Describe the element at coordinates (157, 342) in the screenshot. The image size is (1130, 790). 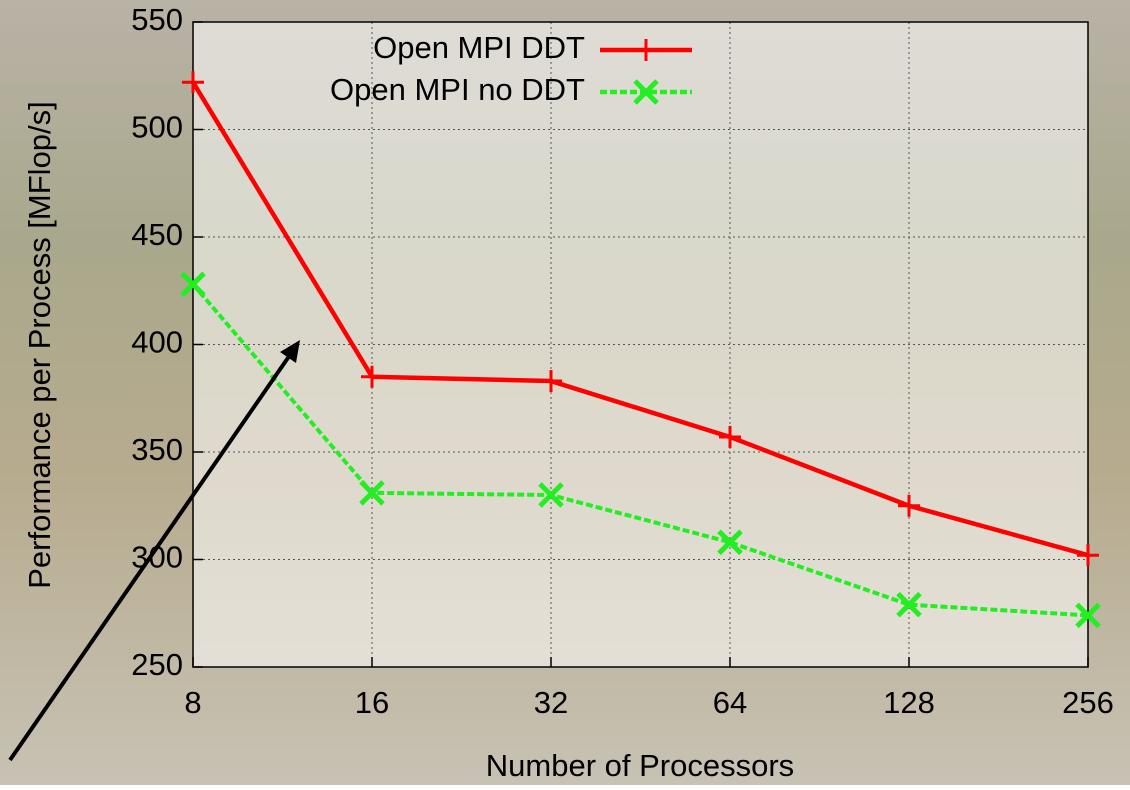
I see `y-tick-label: 400` at that location.